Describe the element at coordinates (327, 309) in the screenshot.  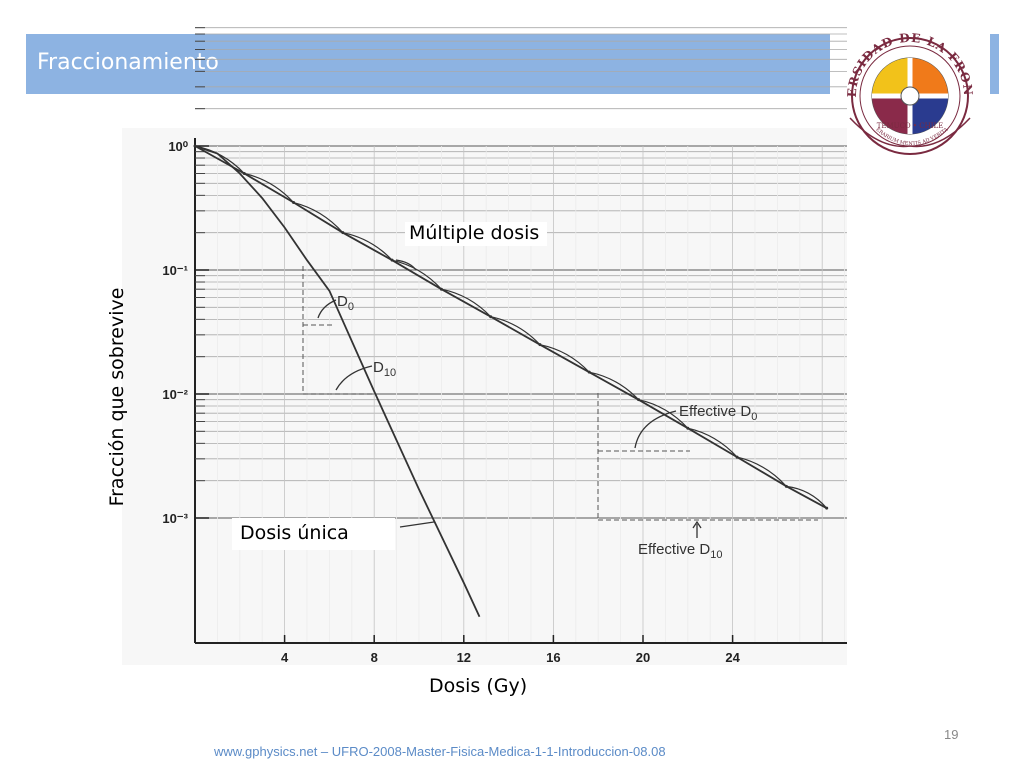
I see `d0-arrow` at that location.